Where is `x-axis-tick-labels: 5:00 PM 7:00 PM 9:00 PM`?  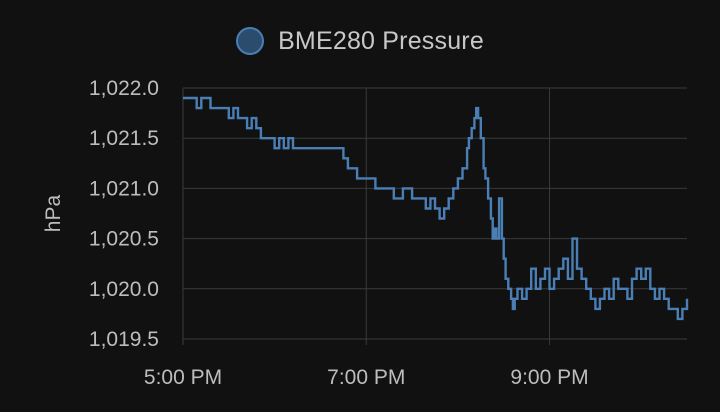
x-axis-tick-labels: 5:00 PM 7:00 PM 9:00 PM is located at coordinates (366, 377).